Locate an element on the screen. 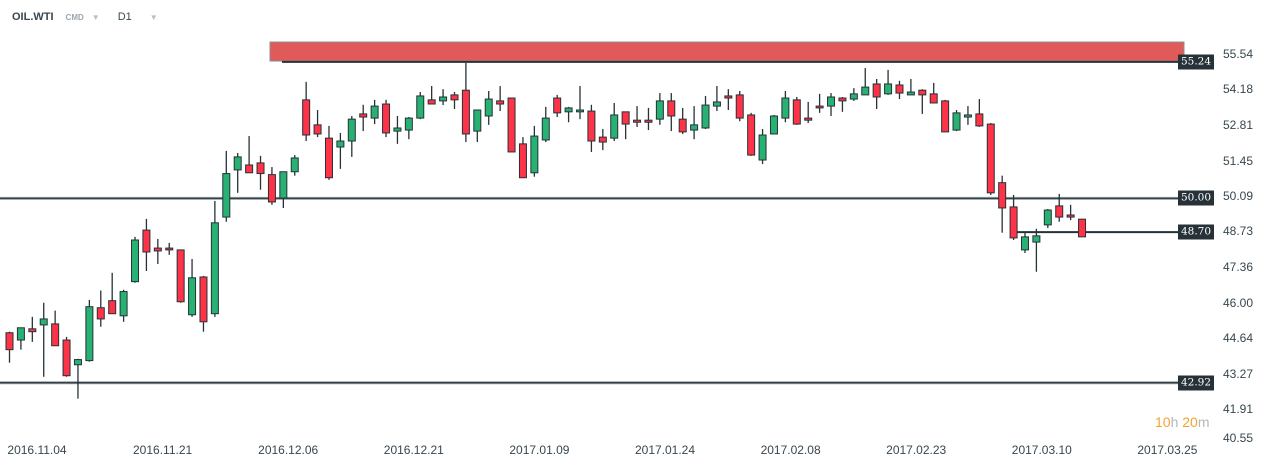  x-tick-label: 2017.02.08 is located at coordinates (790, 450).